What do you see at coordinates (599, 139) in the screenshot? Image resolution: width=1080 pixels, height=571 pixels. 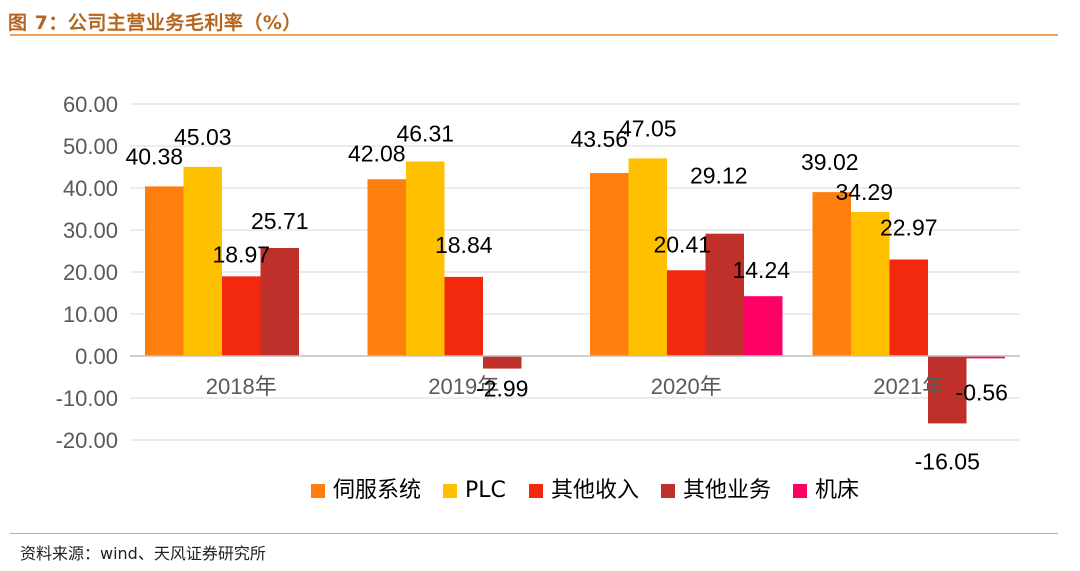 I see `data-label: 43.56` at bounding box center [599, 139].